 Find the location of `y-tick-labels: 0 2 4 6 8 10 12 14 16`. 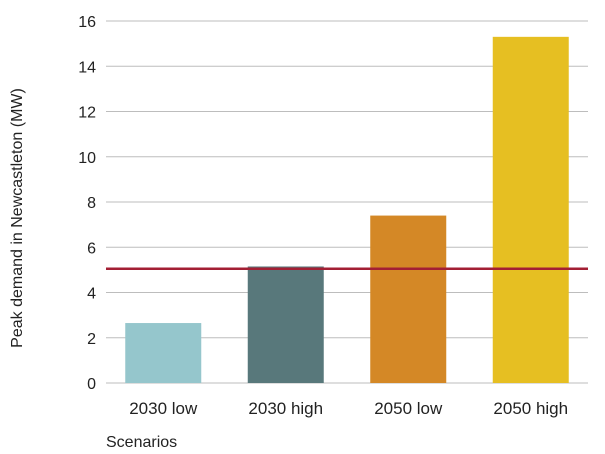

y-tick-labels: 0 2 4 6 8 10 12 14 16 is located at coordinates (87, 203).